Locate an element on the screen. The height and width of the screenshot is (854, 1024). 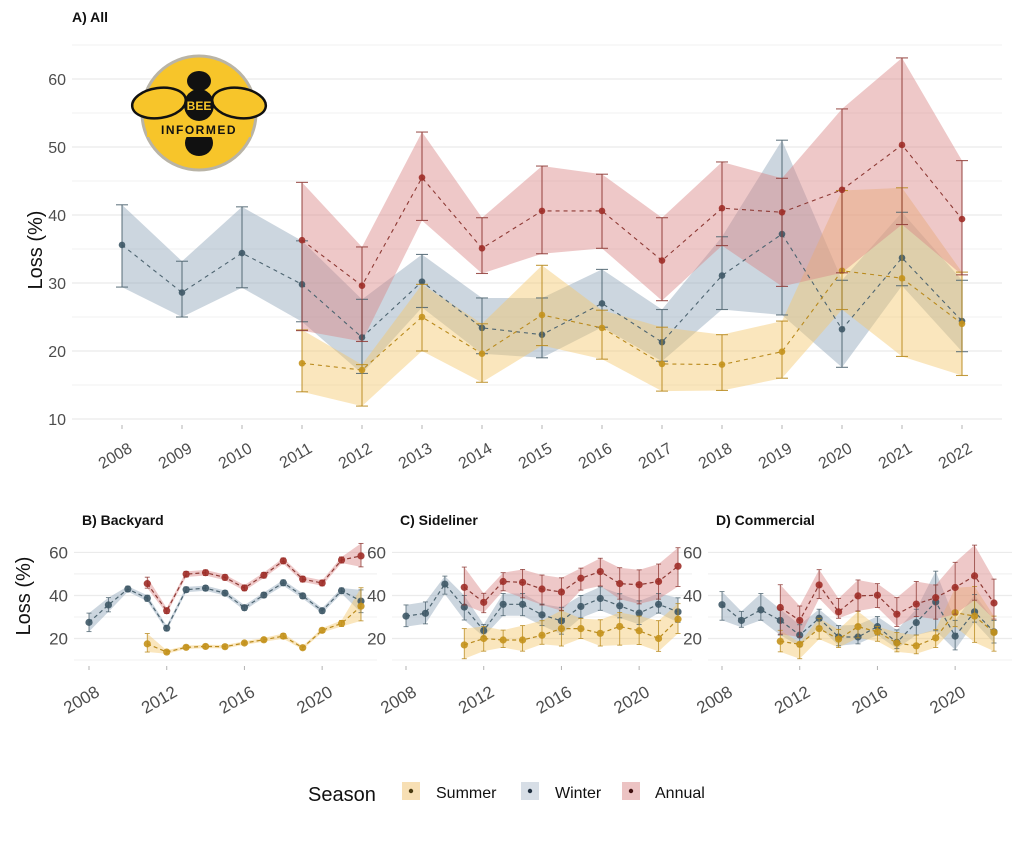
y-tick-label: 10 is located at coordinates (57, 420).